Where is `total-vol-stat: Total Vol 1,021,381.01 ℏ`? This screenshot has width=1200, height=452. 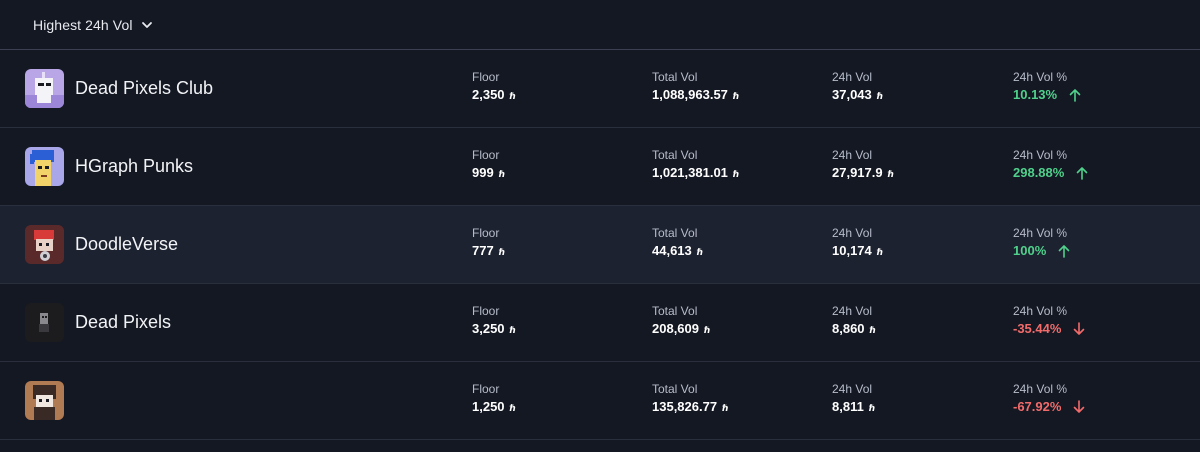
total-vol-stat: Total Vol 1,021,381.01 ℏ is located at coordinates (695, 164).